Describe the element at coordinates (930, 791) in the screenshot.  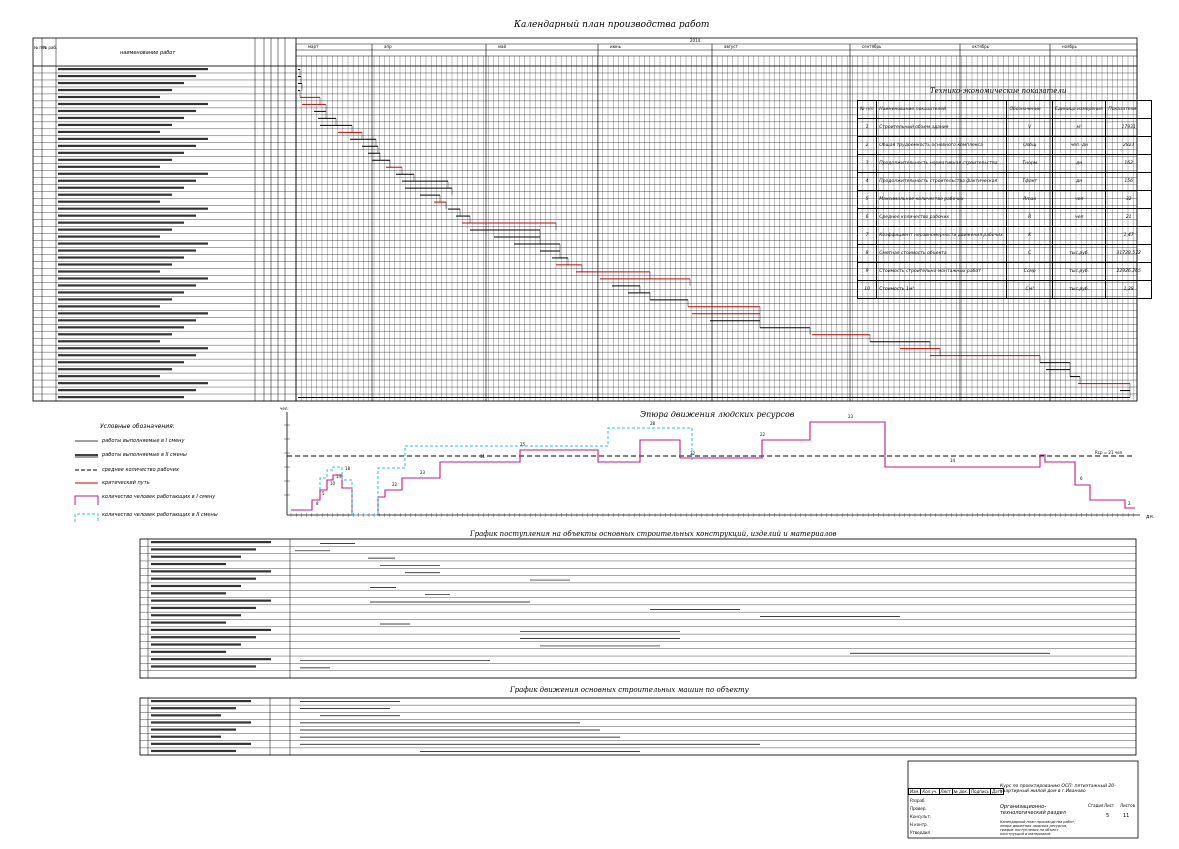
I see `stamp-col-kol: Кол.уч.` at that location.